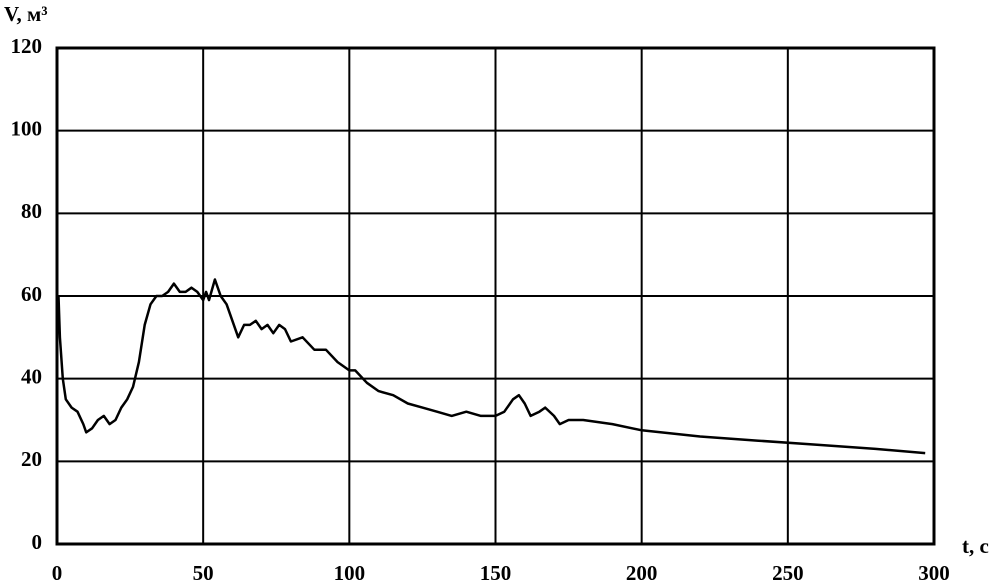  Describe the element at coordinates (975, 546) in the screenshot. I see `x-axis-label: t, с` at that location.